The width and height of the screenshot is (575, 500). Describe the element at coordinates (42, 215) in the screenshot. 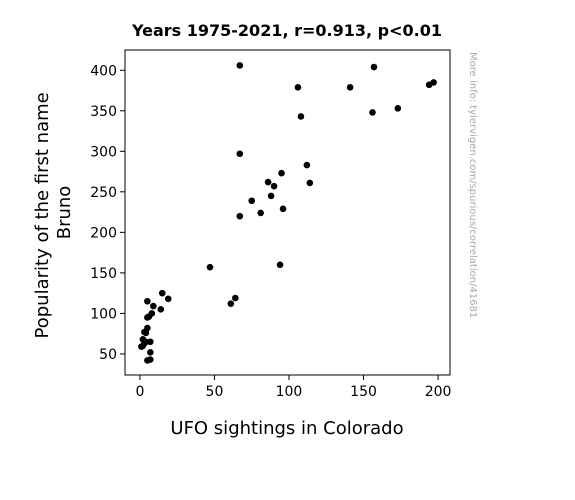

I see `y-axis-label-line-1: Popularity of the first name` at that location.